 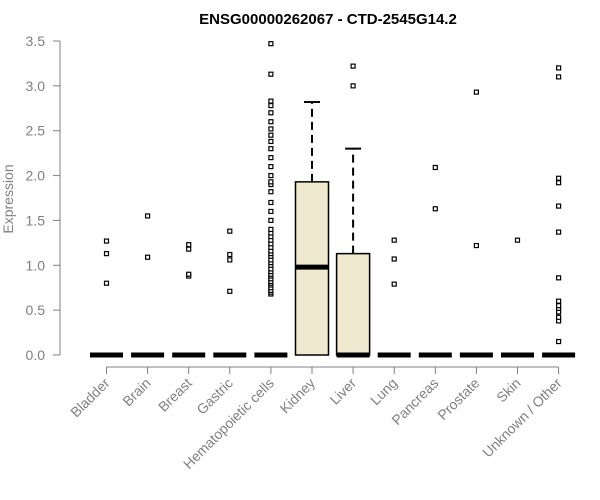 What do you see at coordinates (36, 310) in the screenshot?
I see `y-tick-label: 0.5` at bounding box center [36, 310].